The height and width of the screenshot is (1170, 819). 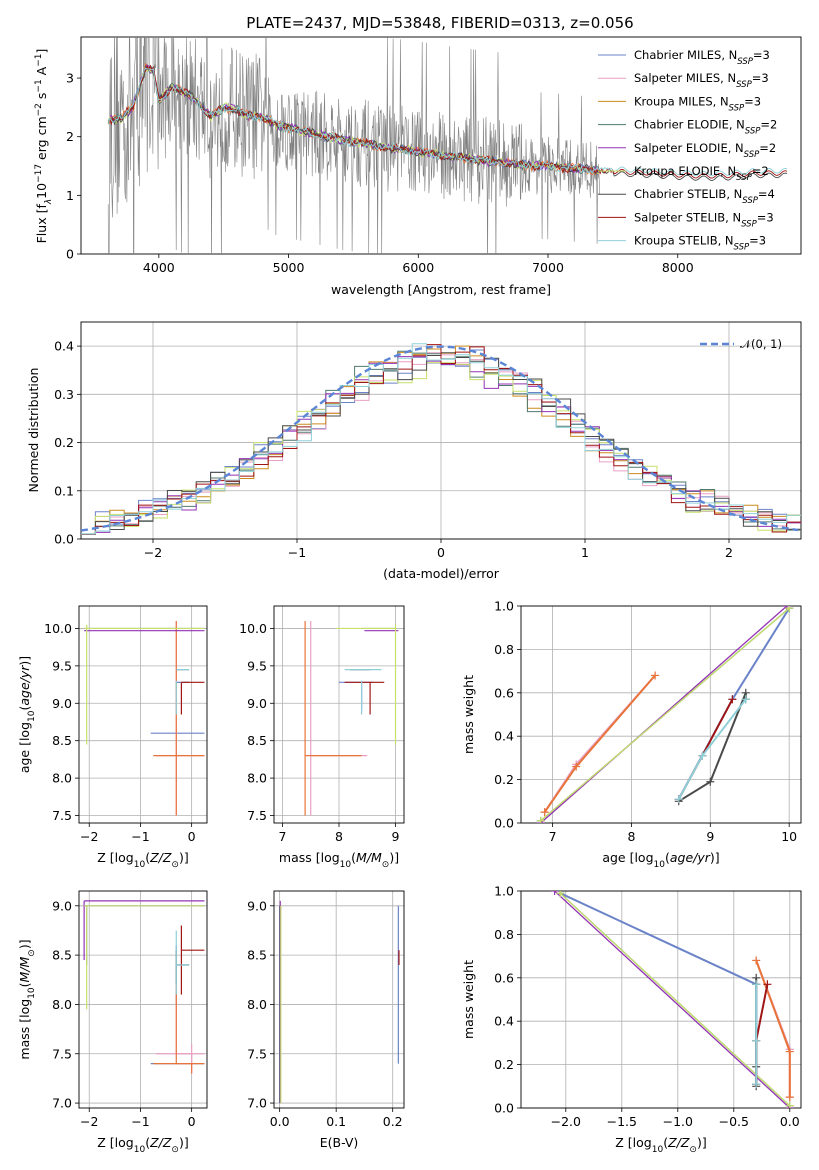 I want to click on x-tick-label: 9, so click(x=710, y=836).